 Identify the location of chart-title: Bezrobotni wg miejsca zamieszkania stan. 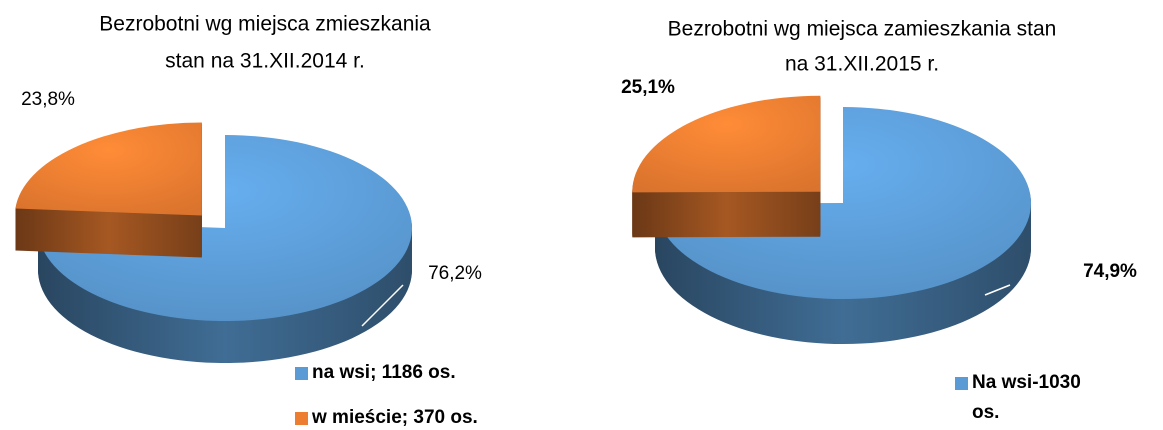
(862, 29).